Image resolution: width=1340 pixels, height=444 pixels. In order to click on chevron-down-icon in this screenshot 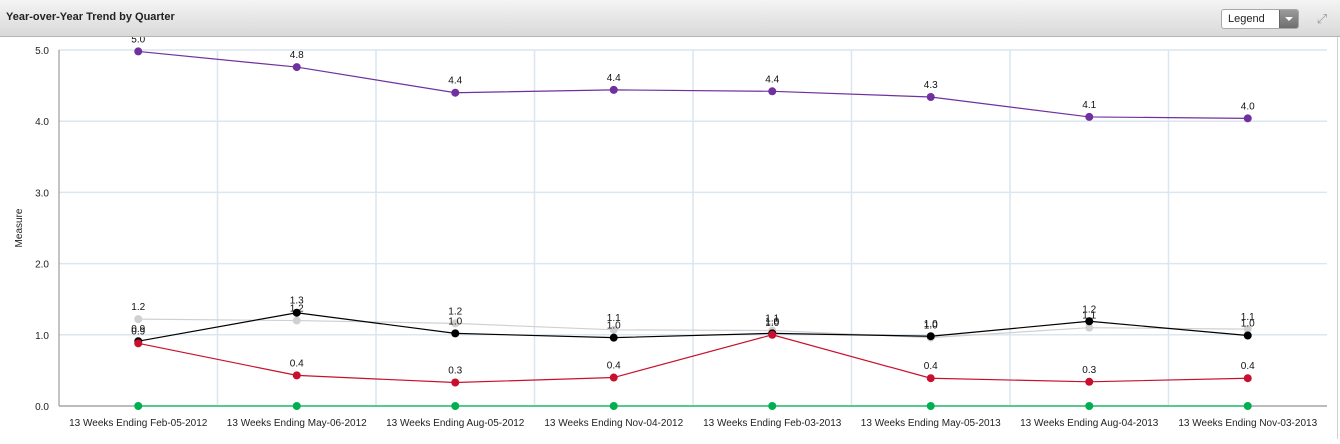, I will do `click(1288, 19)`.